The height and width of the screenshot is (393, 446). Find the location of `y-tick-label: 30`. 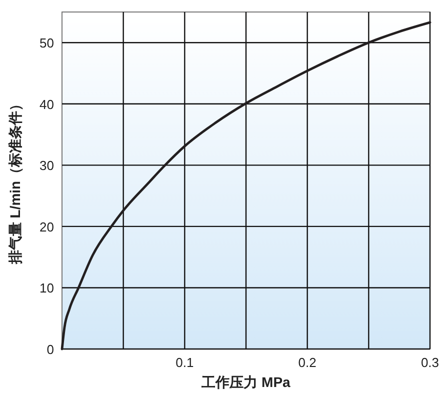

y-tick-label: 30 is located at coordinates (47, 166).